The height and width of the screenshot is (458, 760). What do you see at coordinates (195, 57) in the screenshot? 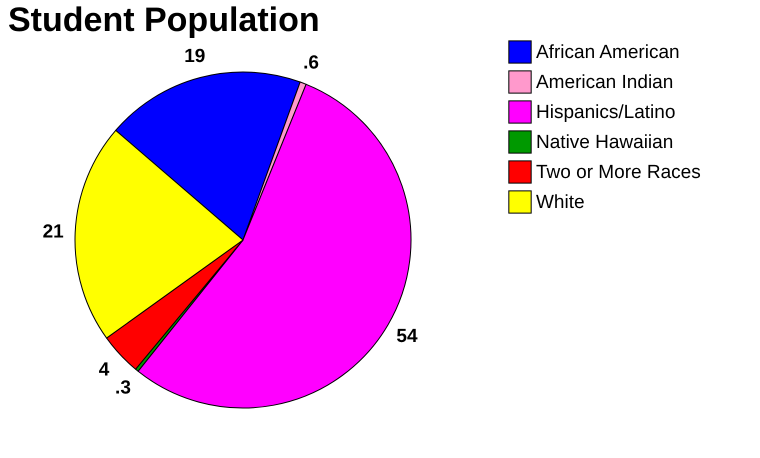
I see `data-label: 19` at bounding box center [195, 57].